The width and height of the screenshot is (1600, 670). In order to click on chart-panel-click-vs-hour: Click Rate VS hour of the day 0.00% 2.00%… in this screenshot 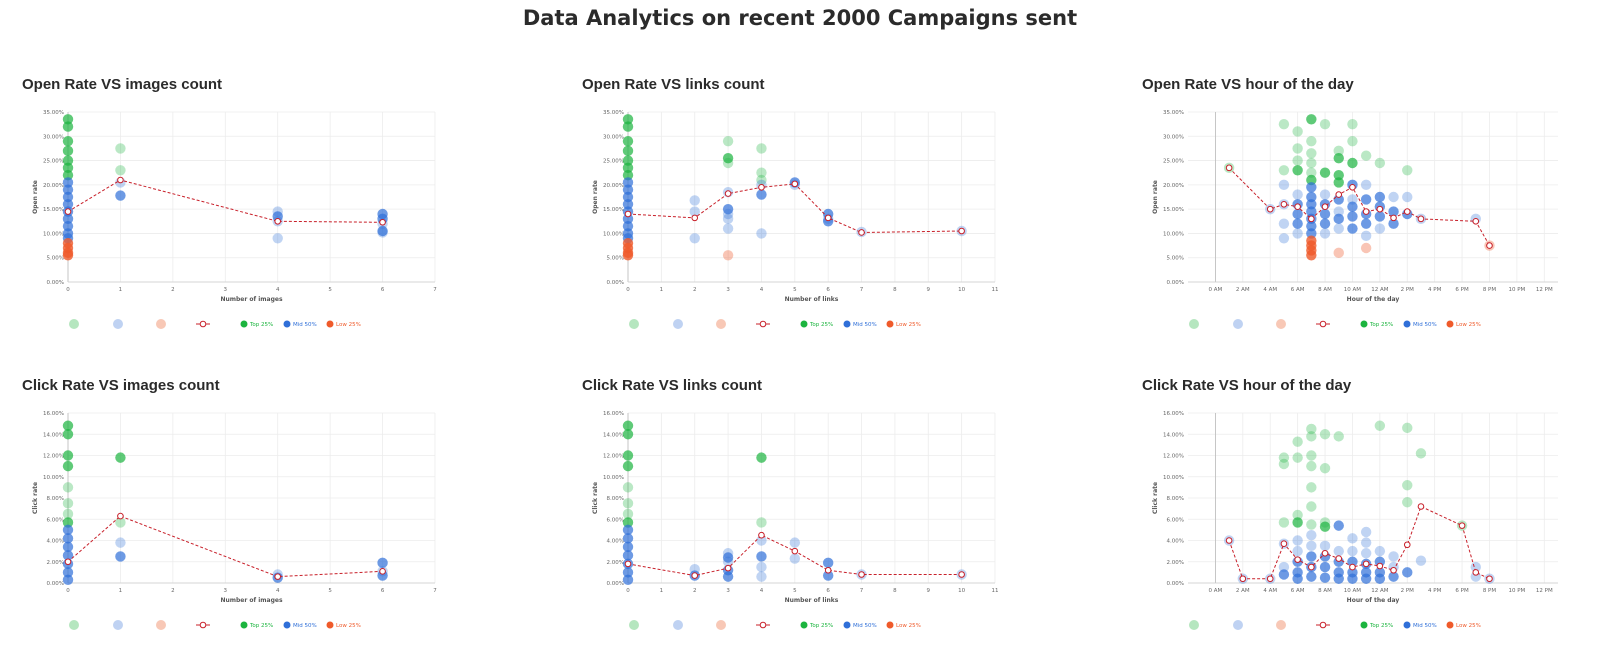, I will do `click(1371, 522)`.